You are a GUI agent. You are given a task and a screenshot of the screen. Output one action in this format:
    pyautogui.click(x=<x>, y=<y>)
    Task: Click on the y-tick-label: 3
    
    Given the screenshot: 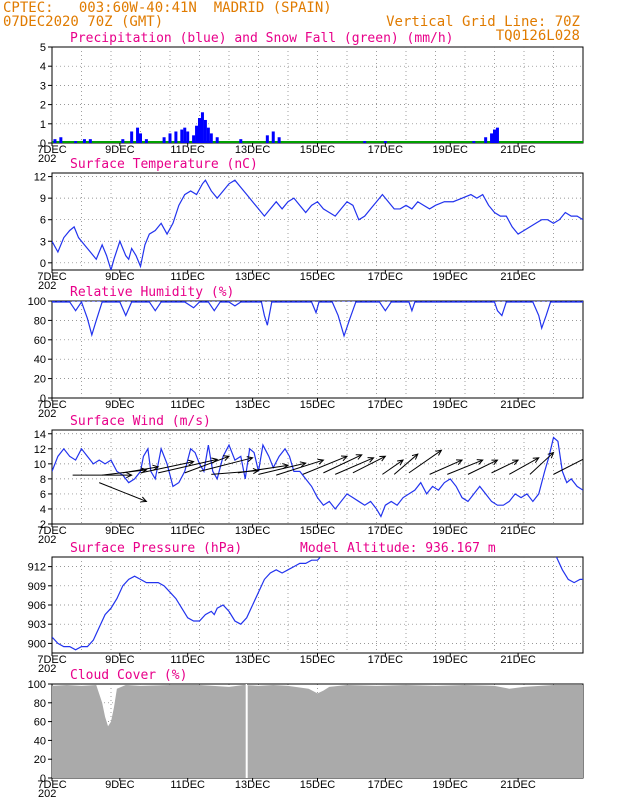 What is the action you would take?
    pyautogui.click(x=43, y=86)
    